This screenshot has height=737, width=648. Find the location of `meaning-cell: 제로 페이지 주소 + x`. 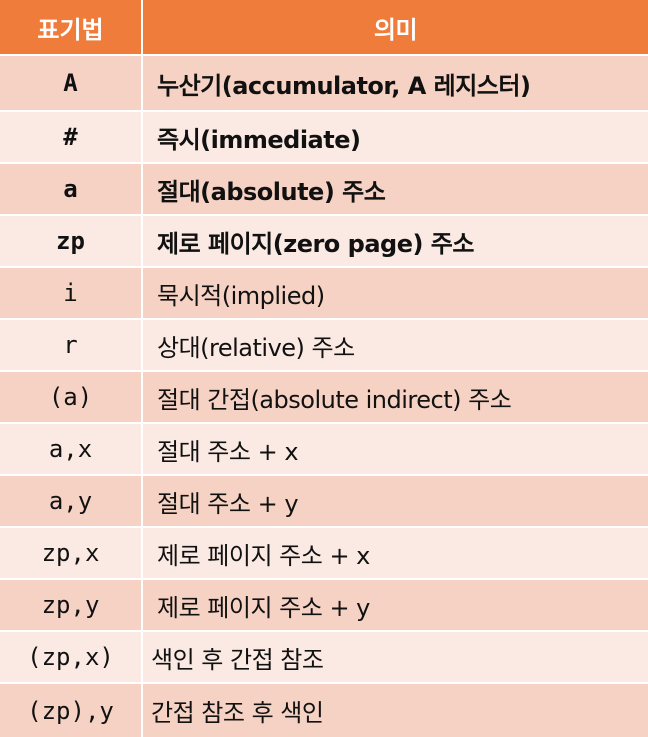

meaning-cell: 제로 페이지 주소 + x is located at coordinates (263, 555).